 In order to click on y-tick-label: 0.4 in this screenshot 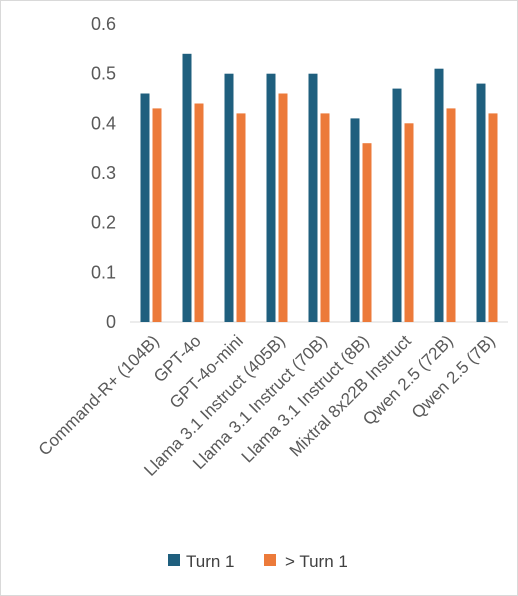, I will do `click(103, 123)`.